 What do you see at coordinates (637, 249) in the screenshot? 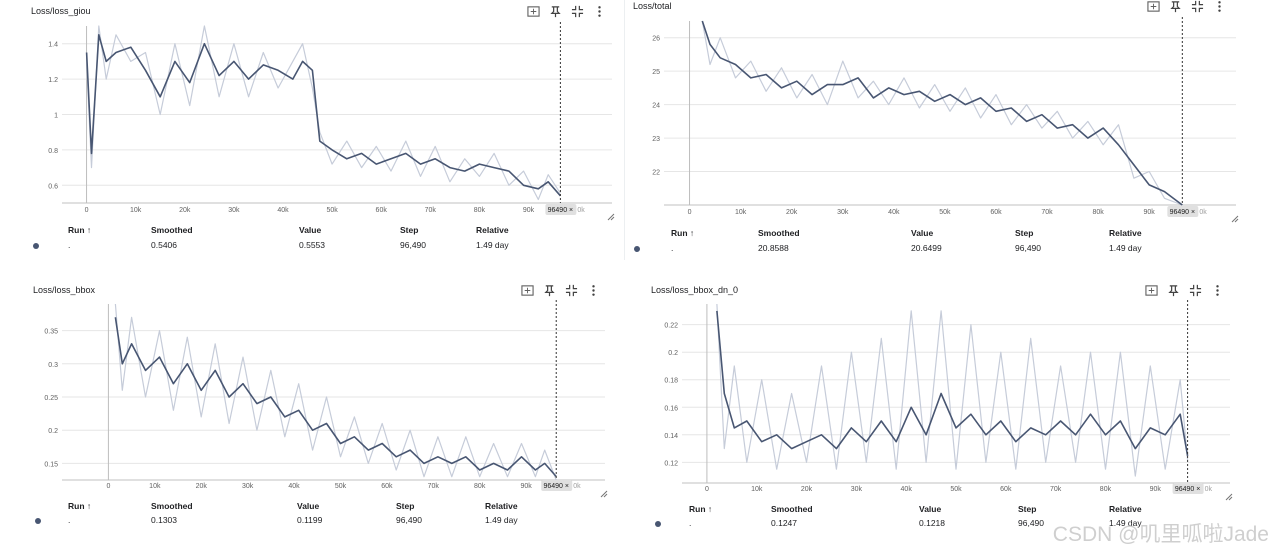
I see `run-color-dot` at bounding box center [637, 249].